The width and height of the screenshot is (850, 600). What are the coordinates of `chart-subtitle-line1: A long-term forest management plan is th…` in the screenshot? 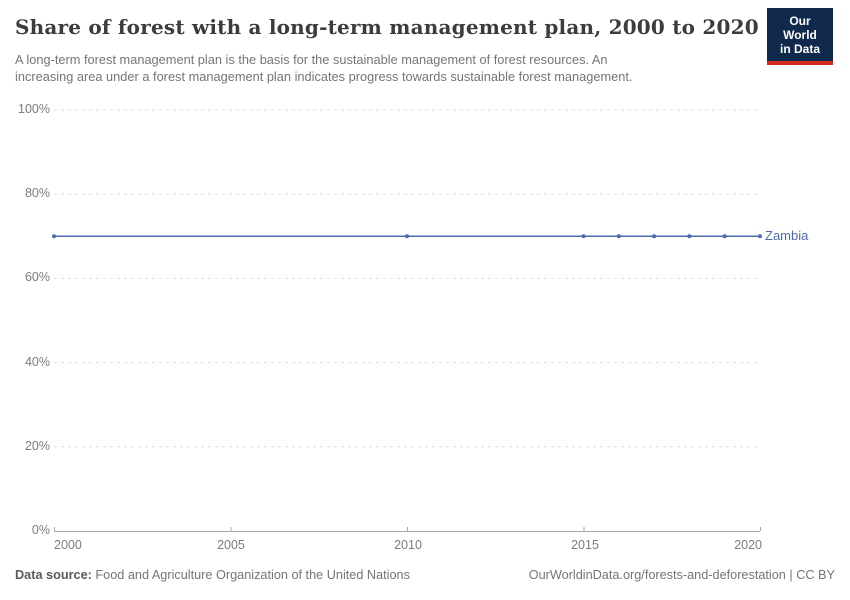 It's located at (311, 59).